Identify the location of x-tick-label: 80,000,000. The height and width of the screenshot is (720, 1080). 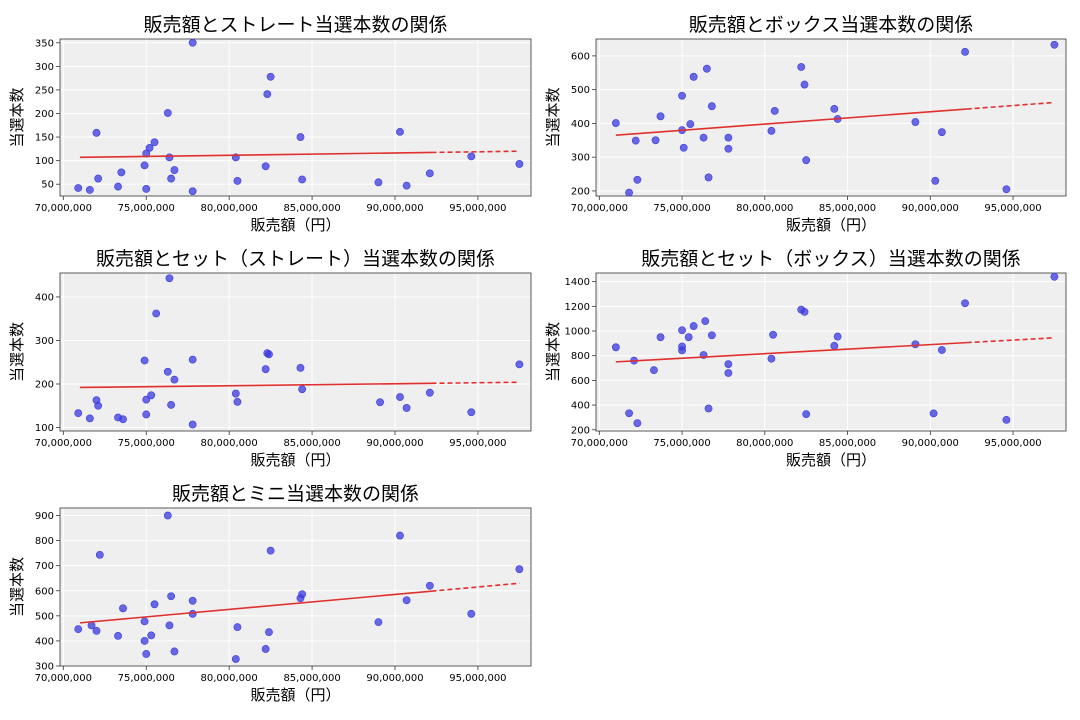
(229, 443).